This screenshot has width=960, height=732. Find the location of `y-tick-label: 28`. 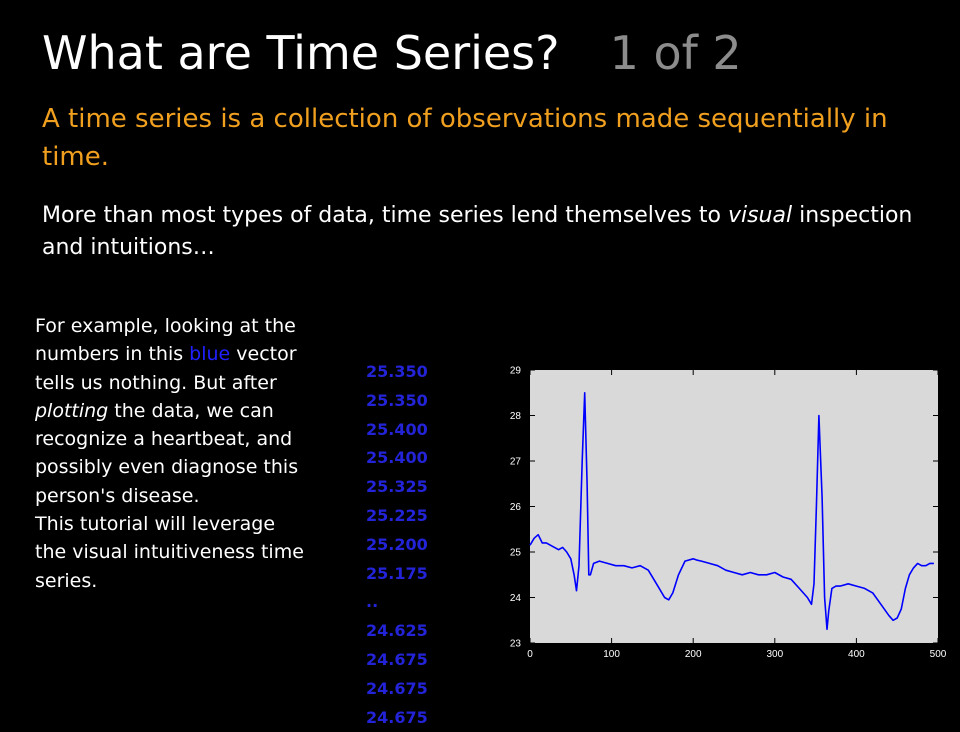

y-tick-label: 28 is located at coordinates (516, 416).